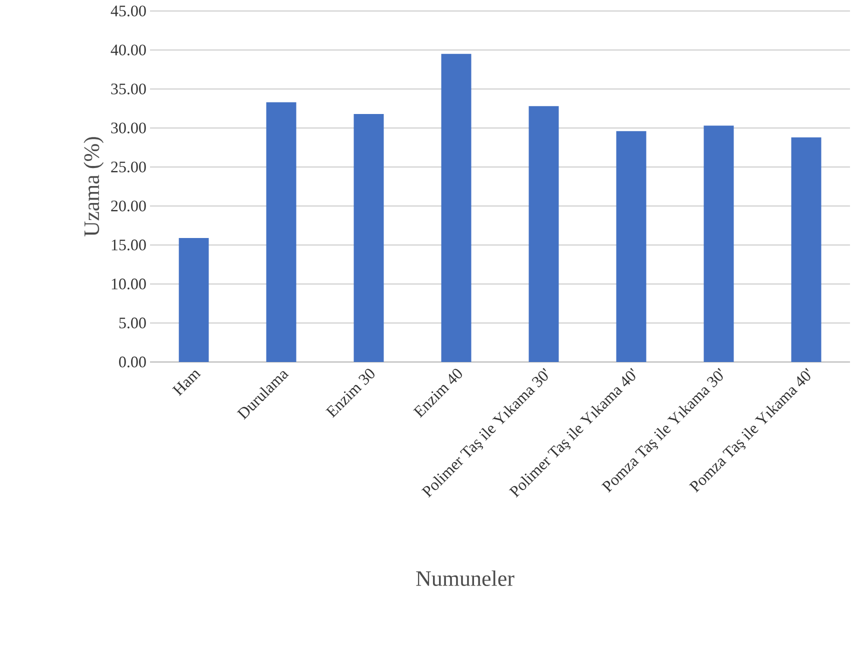 Image resolution: width=852 pixels, height=660 pixels. Describe the element at coordinates (129, 284) in the screenshot. I see `y-tick-label: 10.00` at that location.